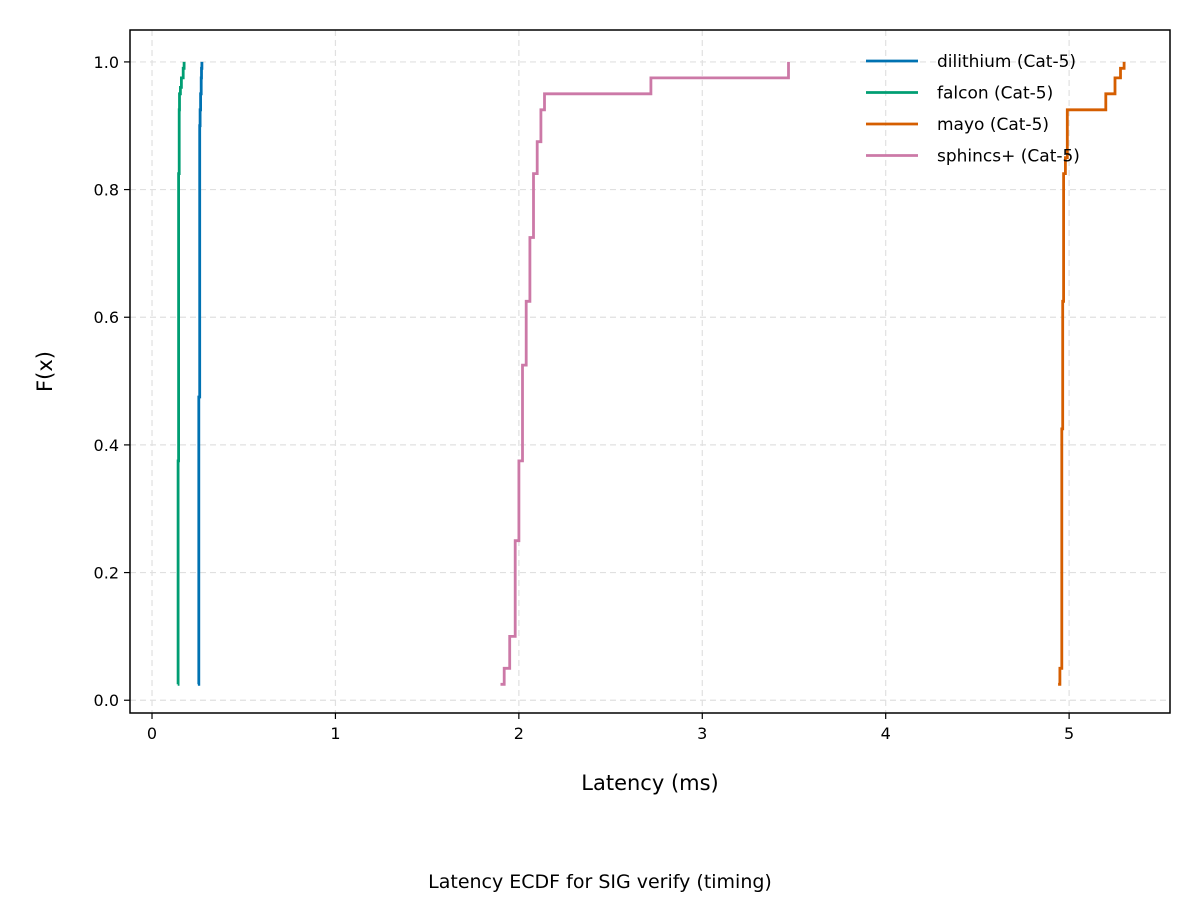 The image size is (1200, 900). Describe the element at coordinates (649, 783) in the screenshot. I see `x-axis-label: Latency (ms)` at that location.